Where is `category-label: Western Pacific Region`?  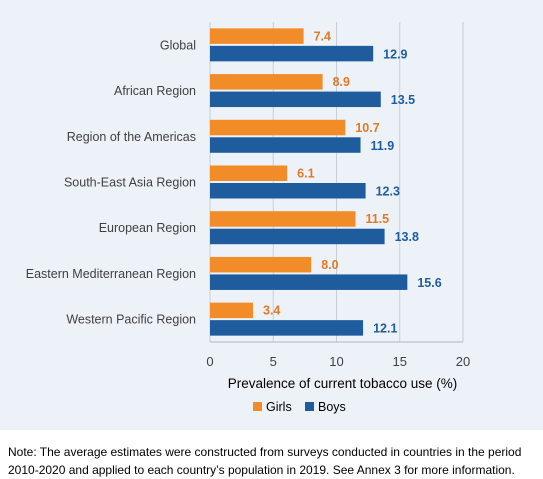 category-label: Western Pacific Region is located at coordinates (131, 320).